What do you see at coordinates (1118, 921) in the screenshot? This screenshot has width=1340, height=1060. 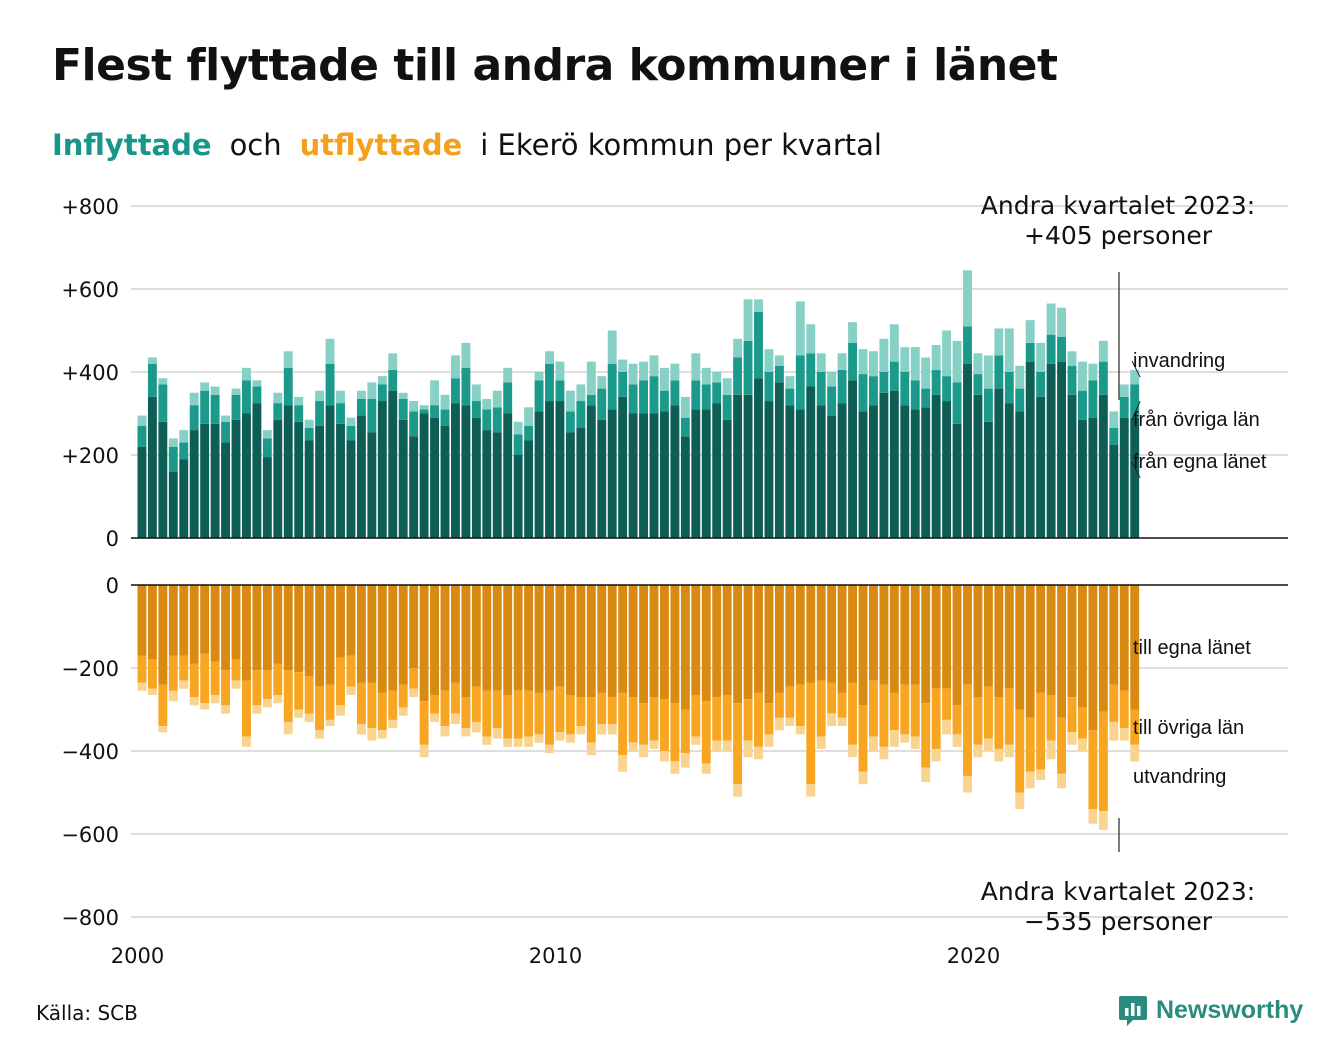 I see `callout-bottom-line2: −535 personer` at bounding box center [1118, 921].